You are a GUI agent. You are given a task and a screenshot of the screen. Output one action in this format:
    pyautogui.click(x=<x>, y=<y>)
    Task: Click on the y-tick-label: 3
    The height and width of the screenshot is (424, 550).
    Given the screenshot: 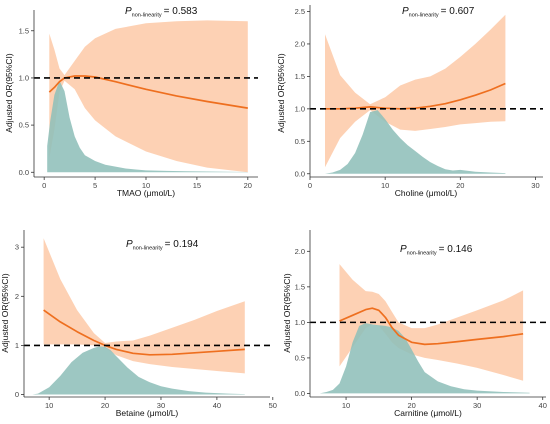 What is the action you would take?
    pyautogui.click(x=17, y=247)
    